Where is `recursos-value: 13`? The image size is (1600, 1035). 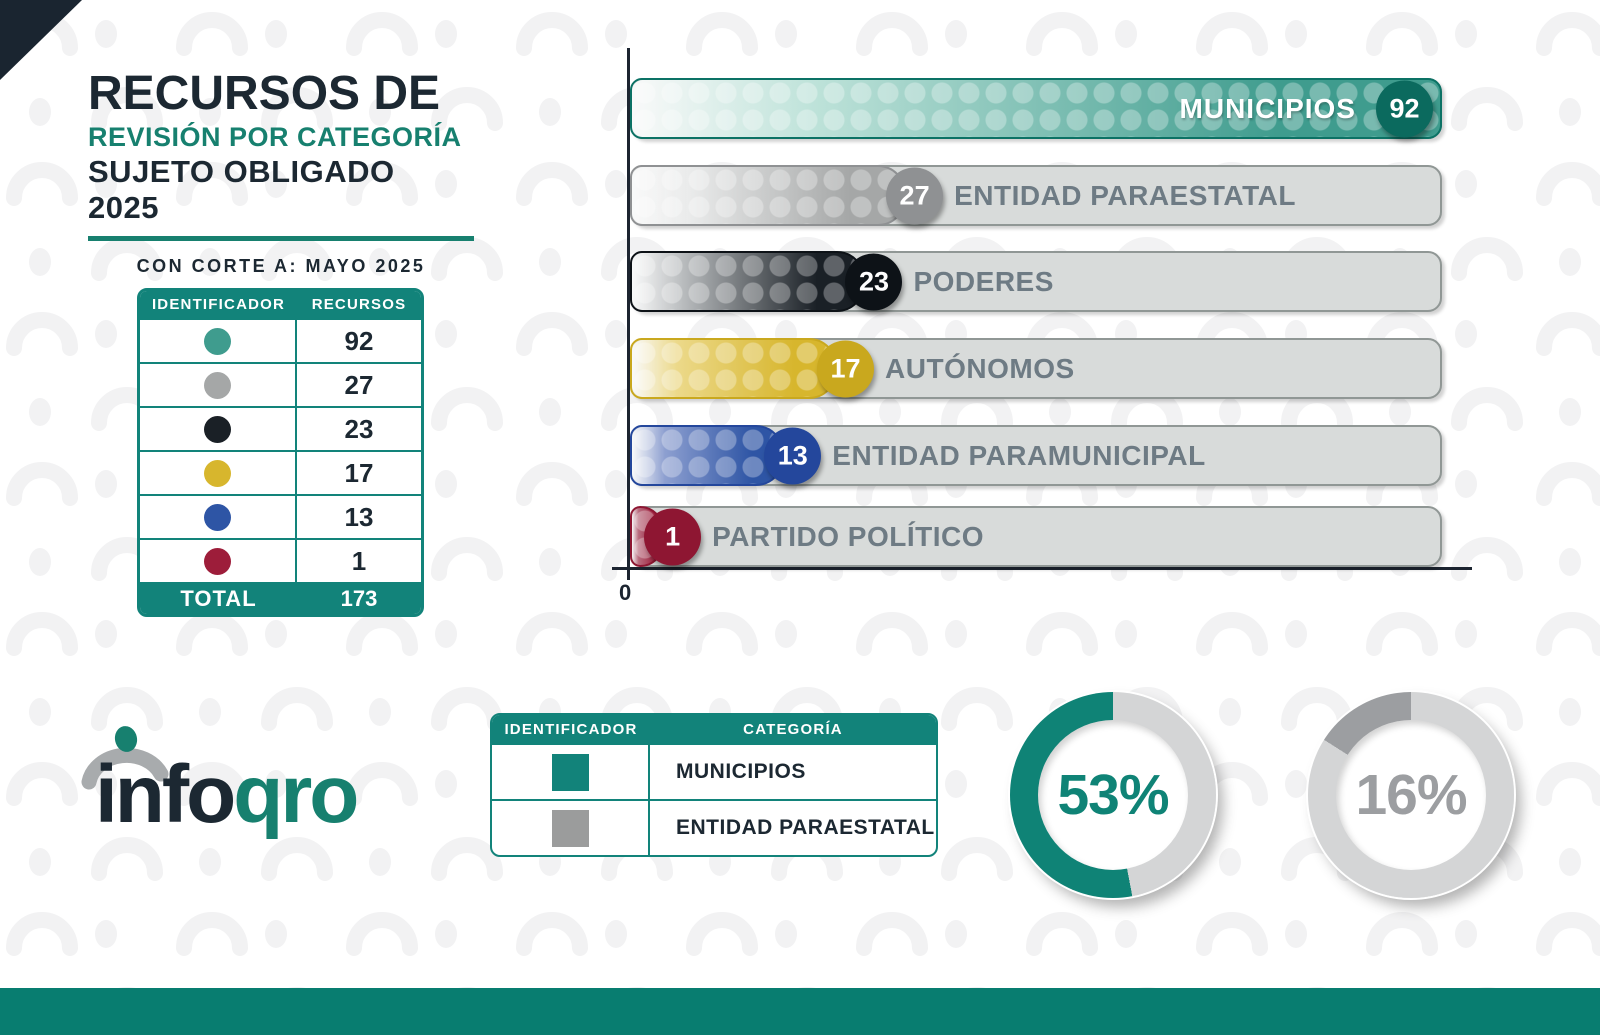 recursos-value: 13 is located at coordinates (359, 516).